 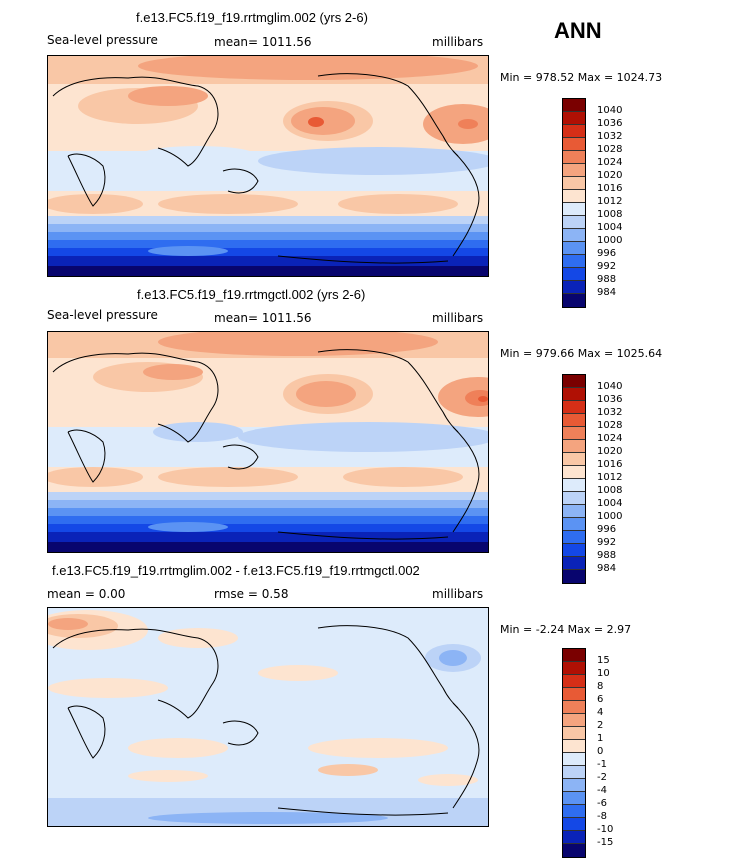 I want to click on colorbar-tick-label: -4, so click(x=602, y=790).